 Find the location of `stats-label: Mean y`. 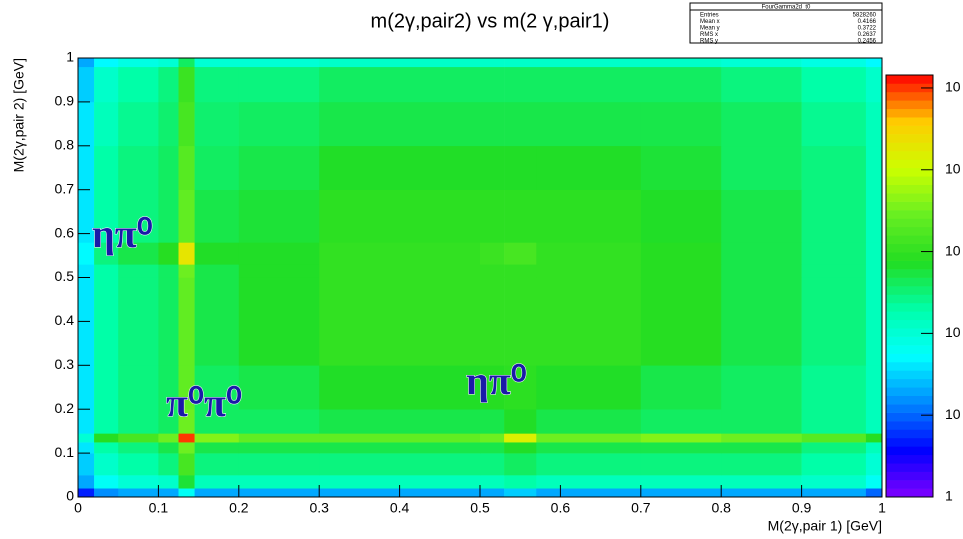

stats-label: Mean y is located at coordinates (710, 29).